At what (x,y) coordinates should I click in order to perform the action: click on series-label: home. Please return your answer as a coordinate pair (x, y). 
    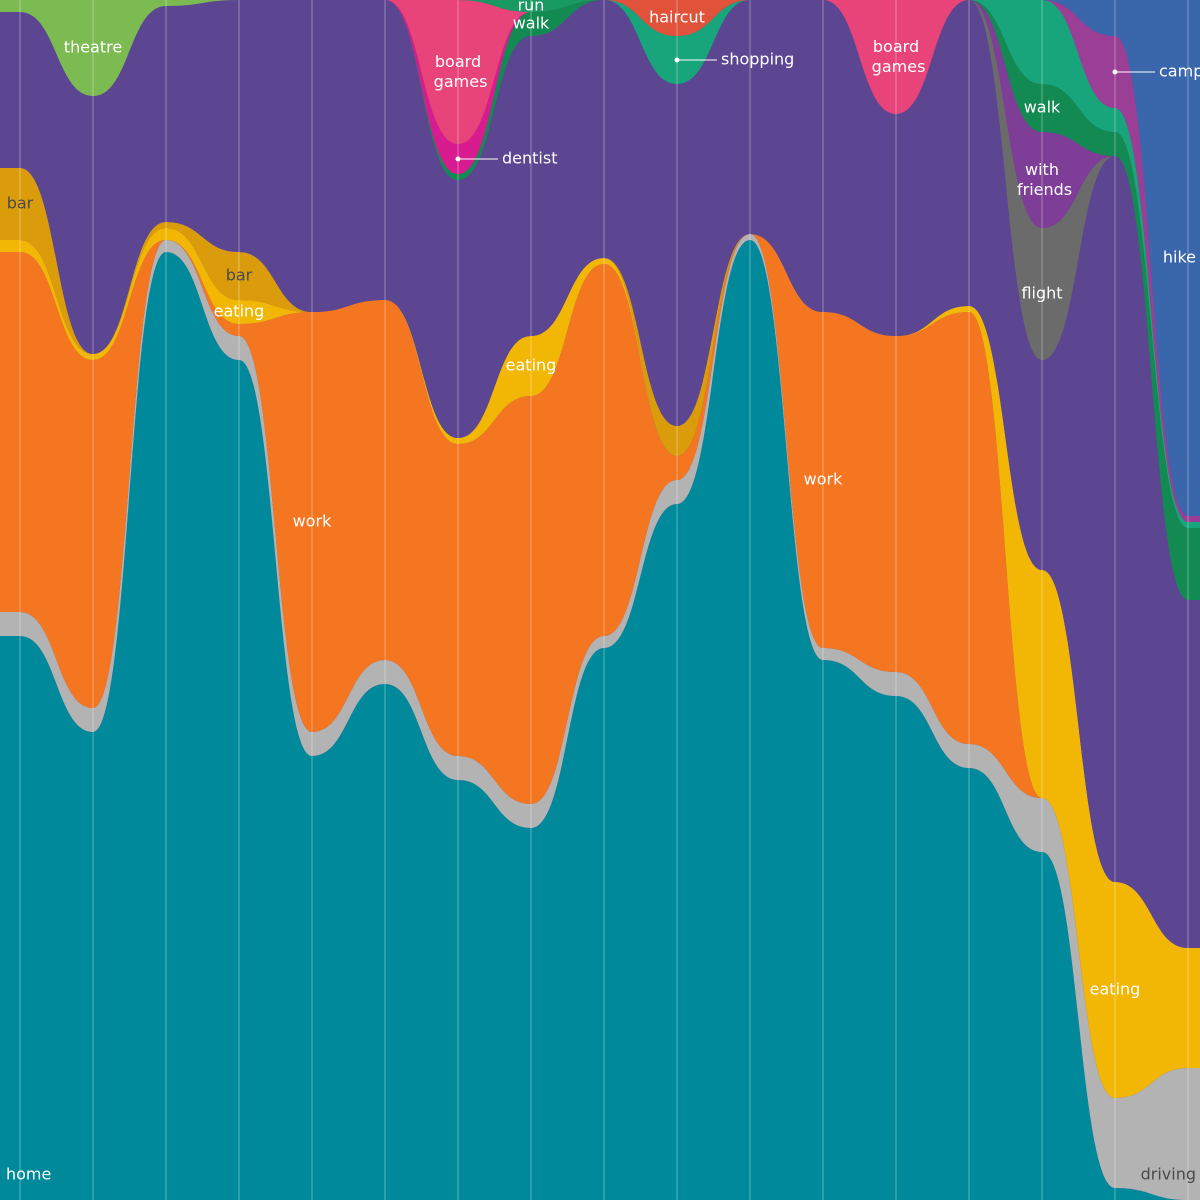
    Looking at the image, I should click on (28, 1174).